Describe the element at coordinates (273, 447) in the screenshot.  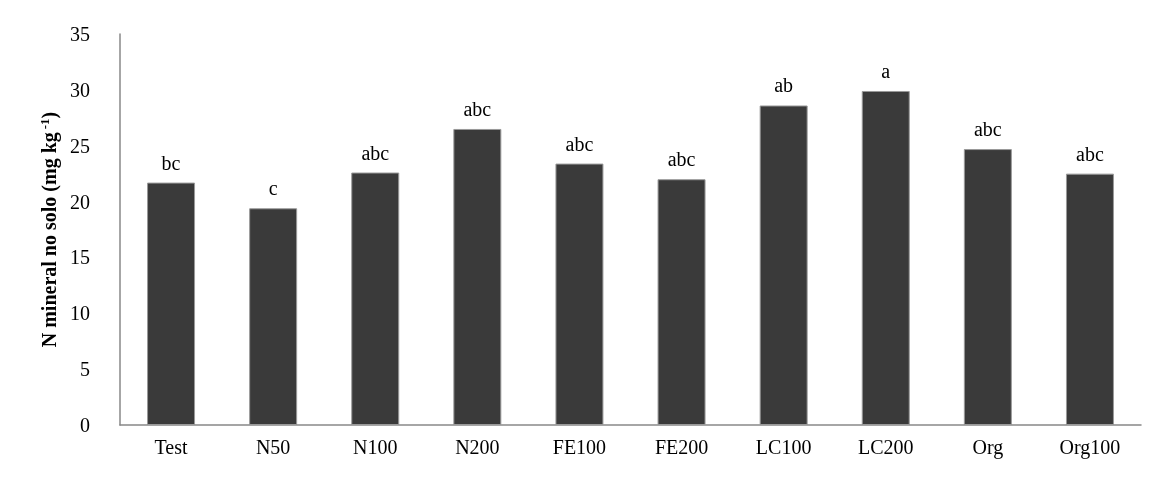
I see `x-tick-label: N50` at that location.